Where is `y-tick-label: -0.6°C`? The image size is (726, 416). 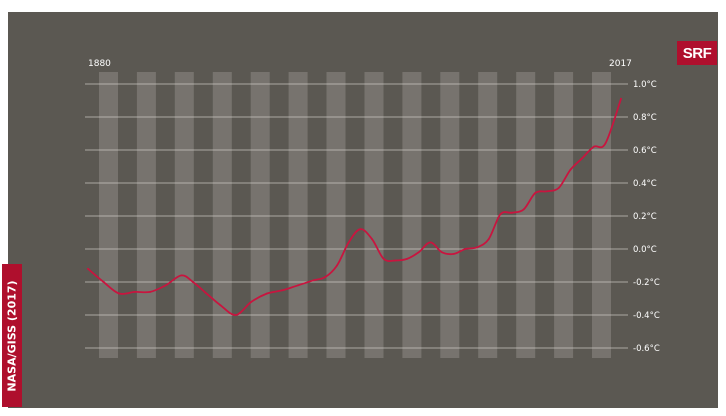 y-tick-label: -0.6°C is located at coordinates (646, 349).